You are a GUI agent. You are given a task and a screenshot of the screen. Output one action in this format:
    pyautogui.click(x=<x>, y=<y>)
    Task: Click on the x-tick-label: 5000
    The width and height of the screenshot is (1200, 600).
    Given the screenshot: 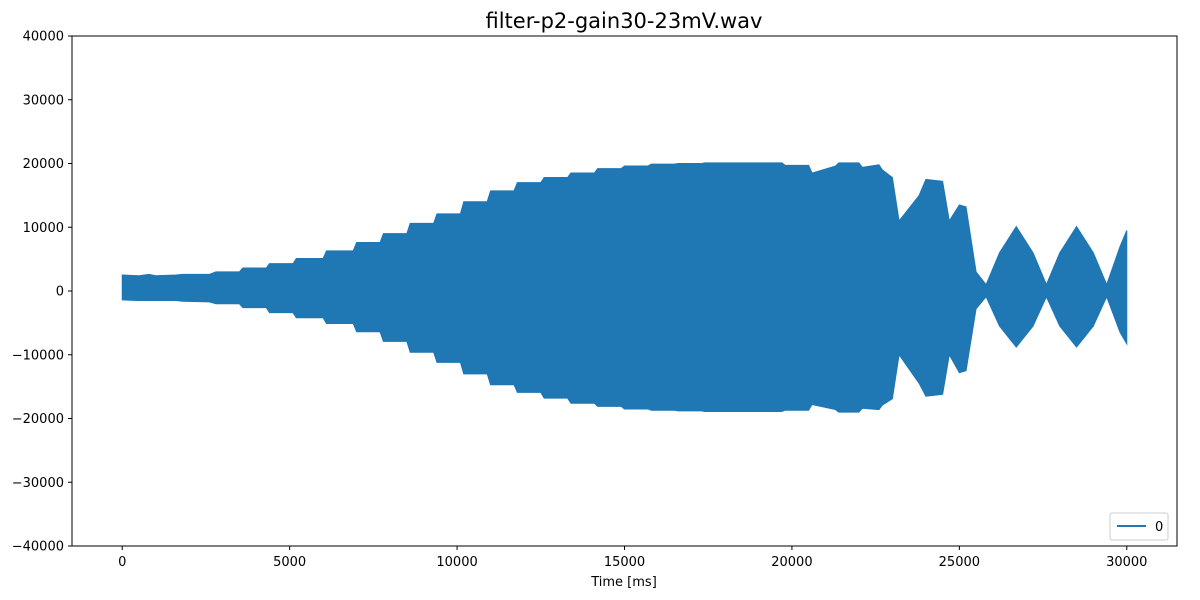 What is the action you would take?
    pyautogui.click(x=289, y=562)
    